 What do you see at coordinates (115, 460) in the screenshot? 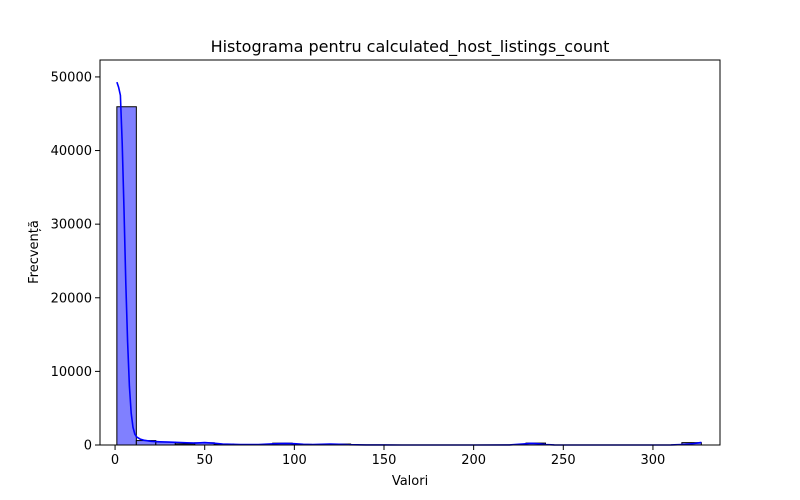
I see `x-tick-label: 0` at bounding box center [115, 460].